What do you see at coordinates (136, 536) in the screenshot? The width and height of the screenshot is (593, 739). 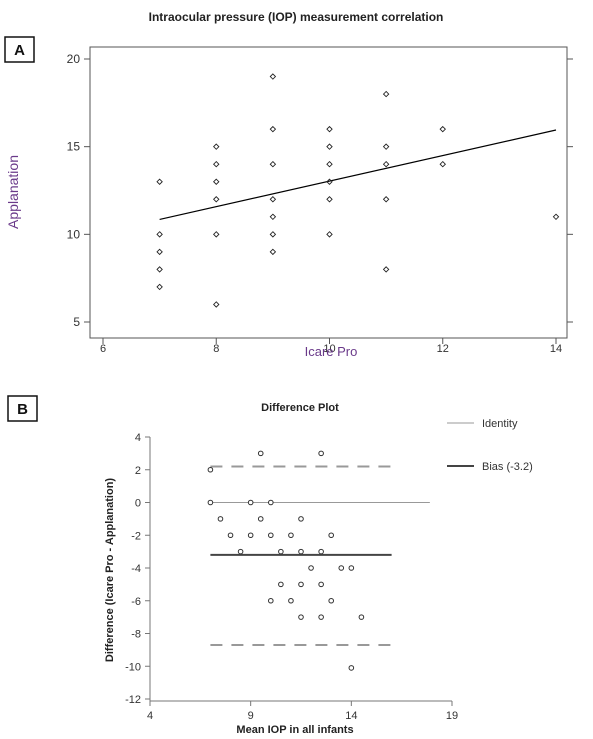 I see `panel-b-y-tick-label: -2` at bounding box center [136, 536].